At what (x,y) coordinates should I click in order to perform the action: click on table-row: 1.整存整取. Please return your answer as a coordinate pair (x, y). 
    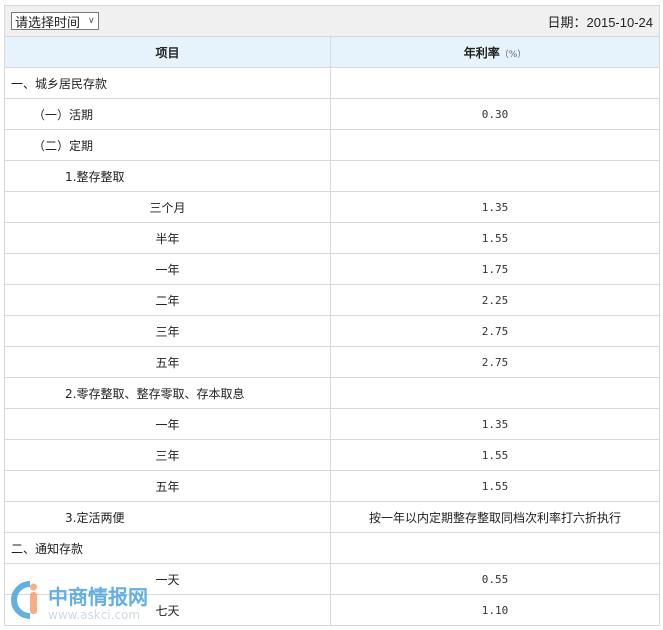
    Looking at the image, I should click on (332, 176).